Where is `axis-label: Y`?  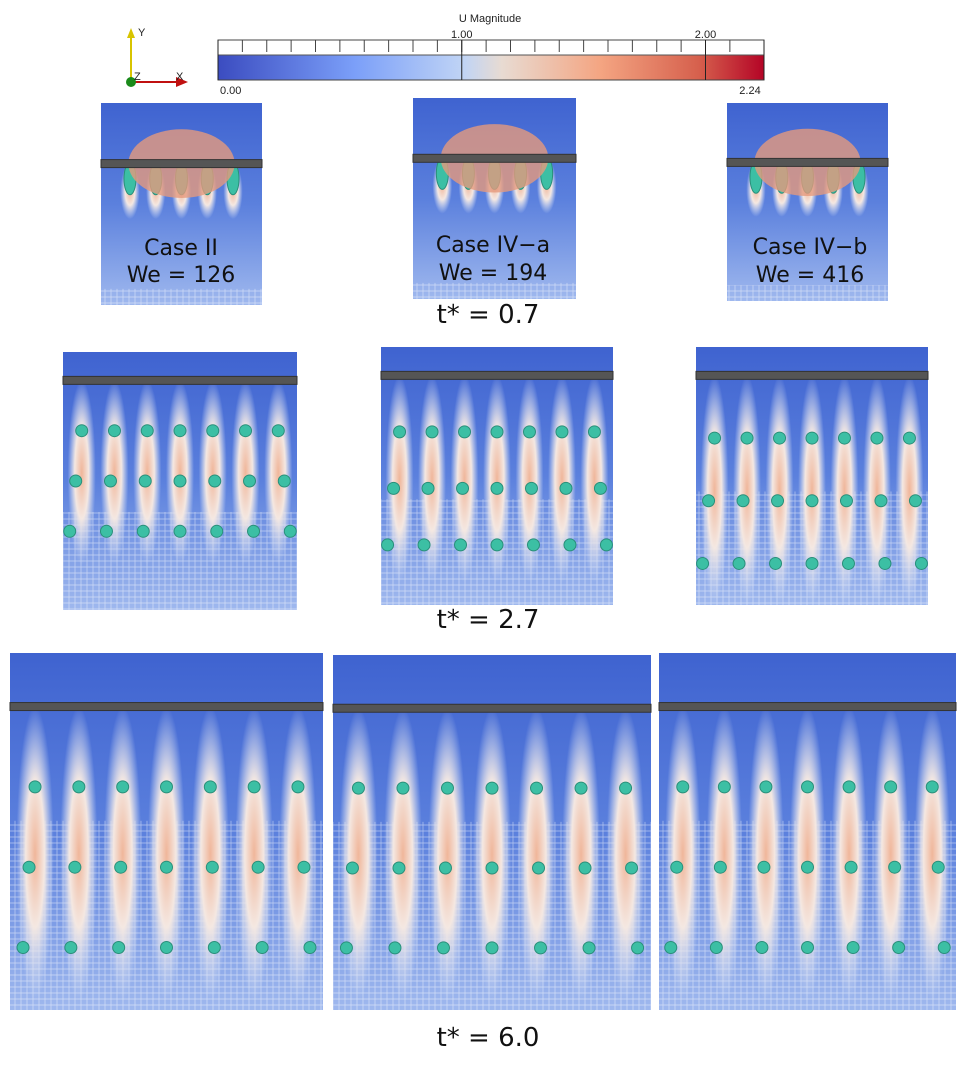 axis-label: Y is located at coordinates (142, 33).